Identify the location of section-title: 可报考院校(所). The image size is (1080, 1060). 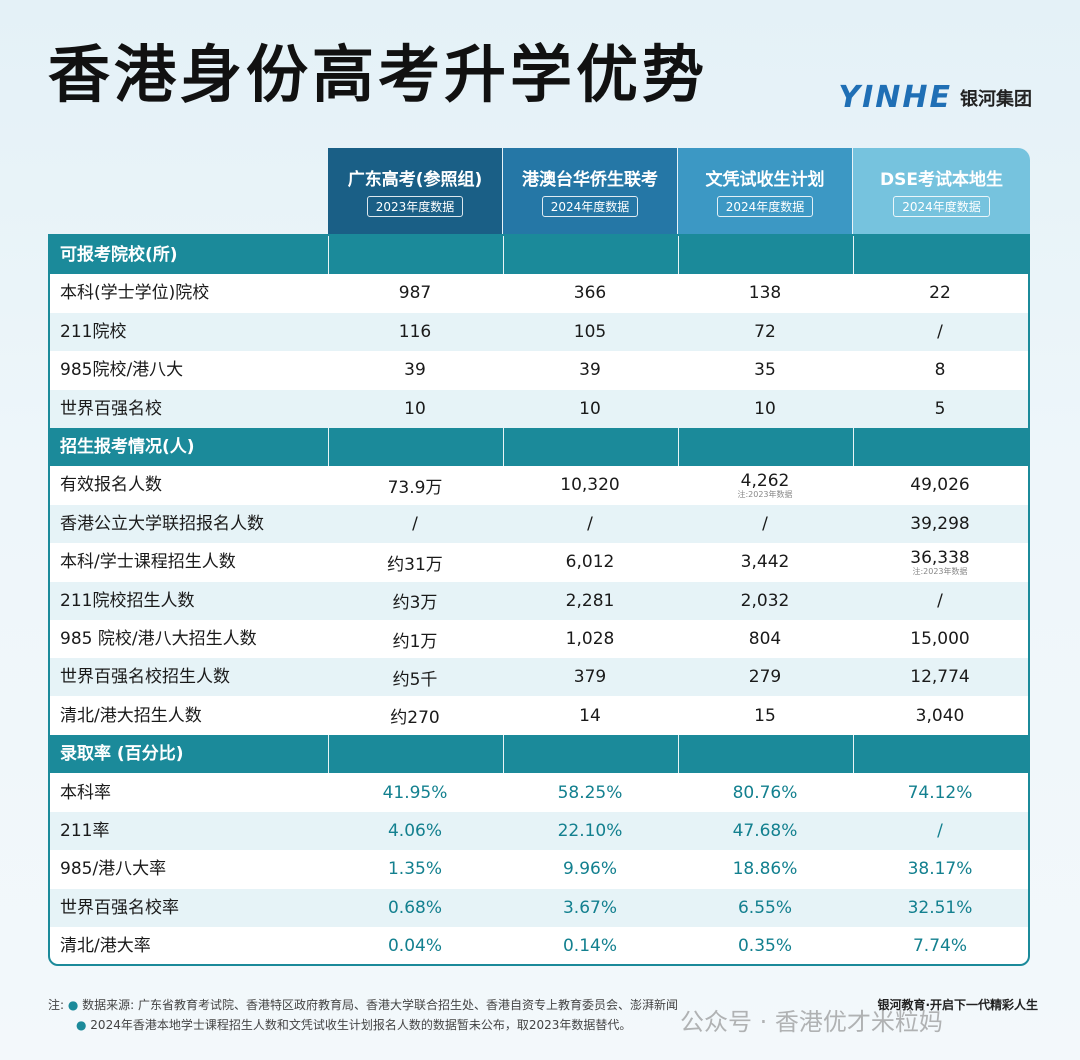
(119, 255).